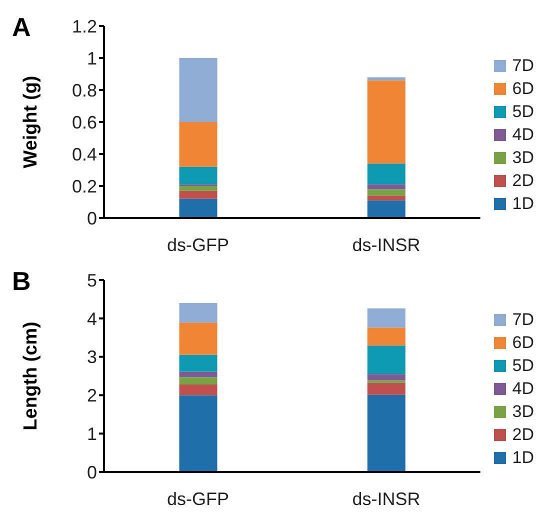 The image size is (552, 525). Describe the element at coordinates (91, 357) in the screenshot. I see `y-tick-label: 3` at that location.